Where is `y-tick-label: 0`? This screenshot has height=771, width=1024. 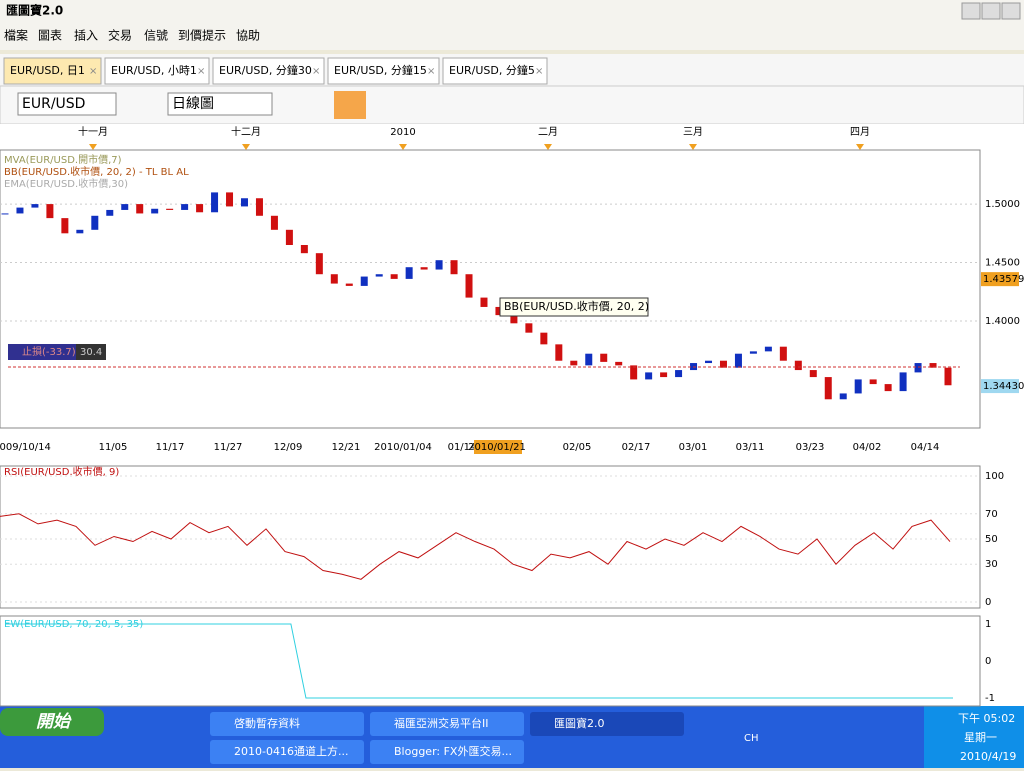 y-tick-label: 0 is located at coordinates (988, 661).